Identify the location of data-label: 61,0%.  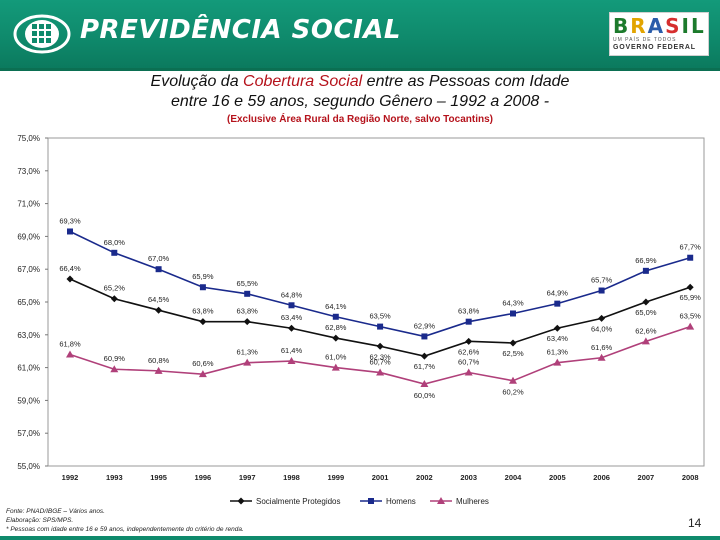
(336, 357).